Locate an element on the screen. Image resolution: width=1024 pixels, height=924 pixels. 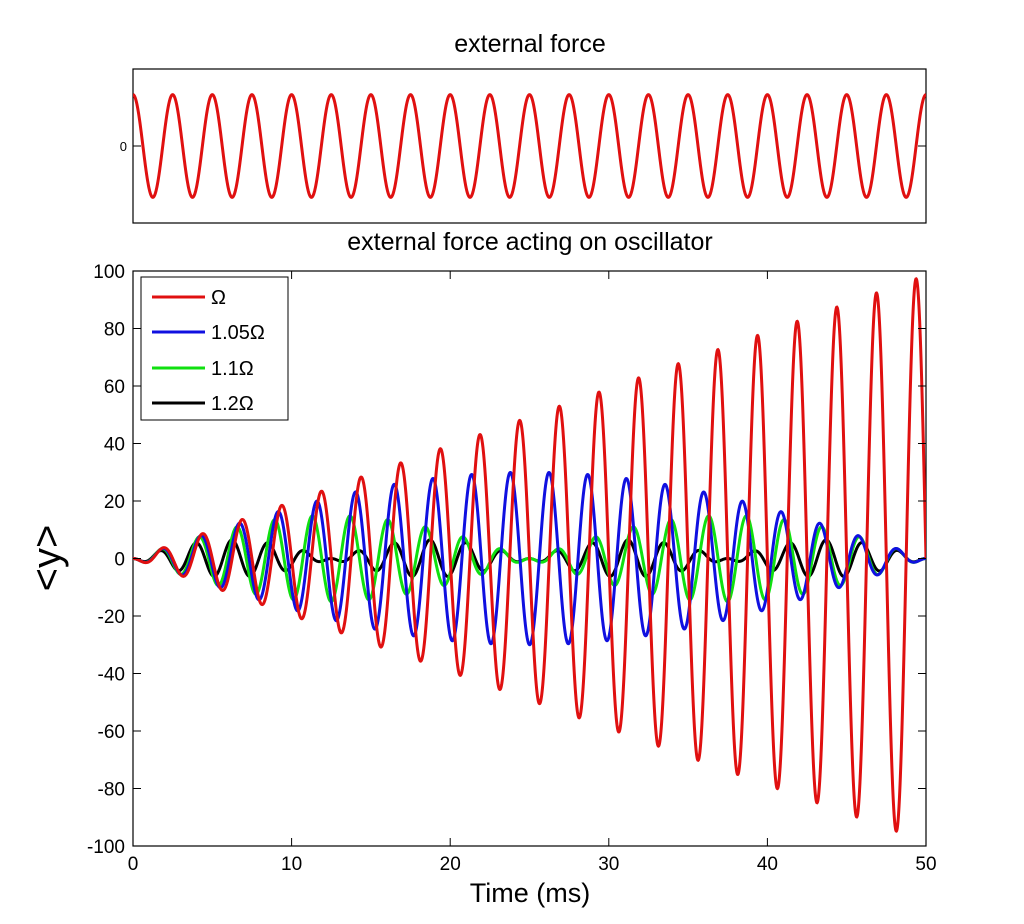
top-chart-plot-area is located at coordinates (529, 146).